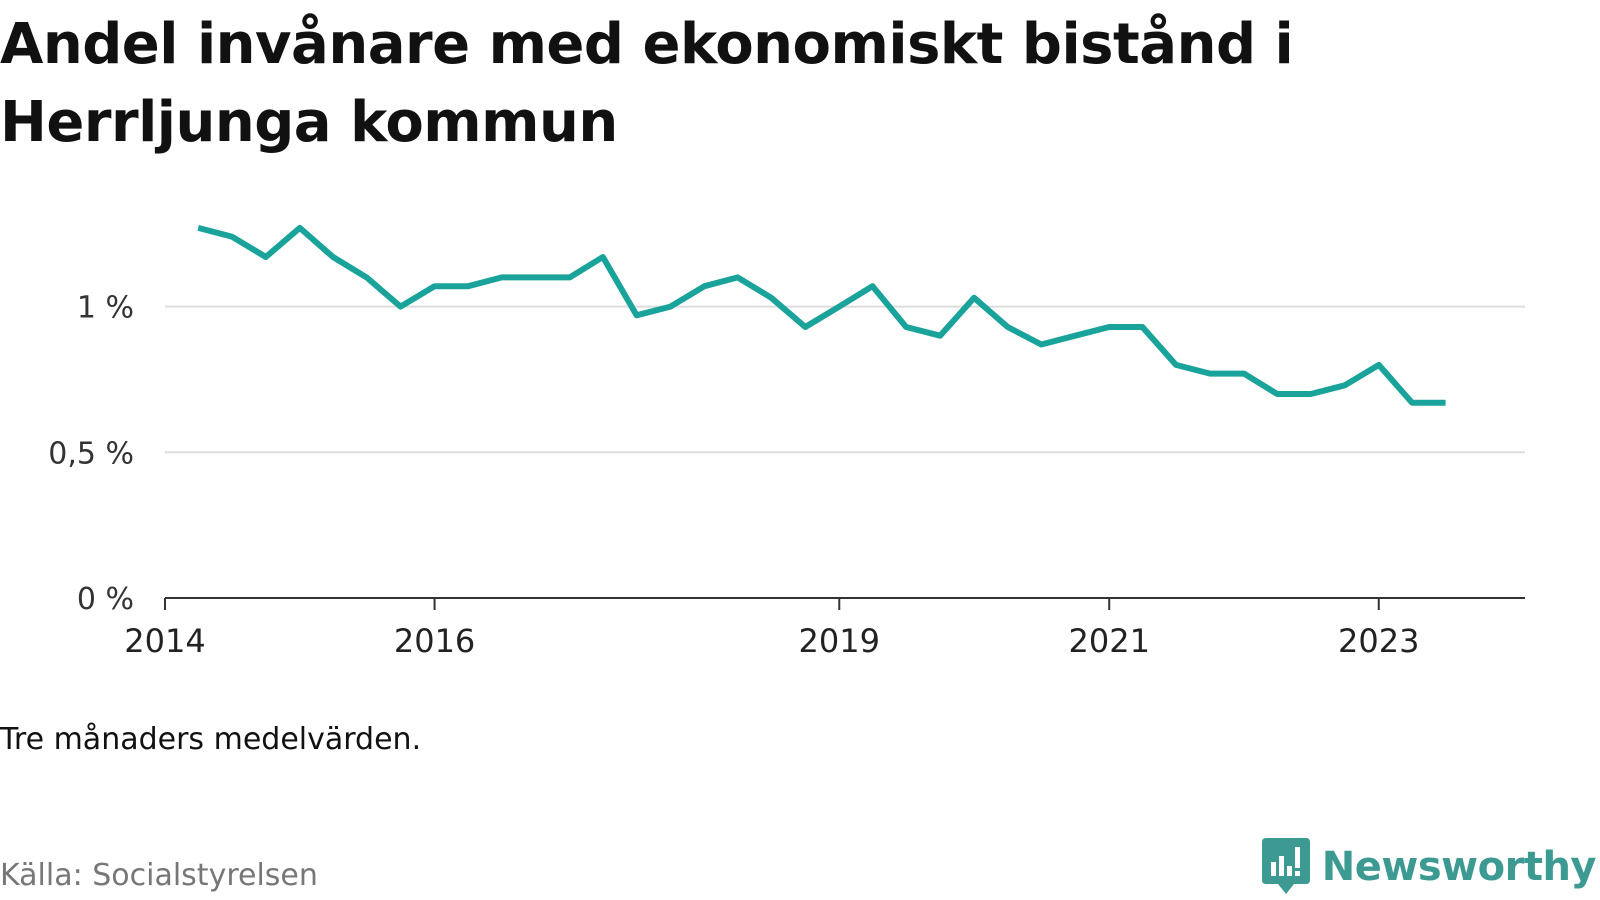  Describe the element at coordinates (434, 641) in the screenshot. I see `x-tick-label: 2016` at that location.